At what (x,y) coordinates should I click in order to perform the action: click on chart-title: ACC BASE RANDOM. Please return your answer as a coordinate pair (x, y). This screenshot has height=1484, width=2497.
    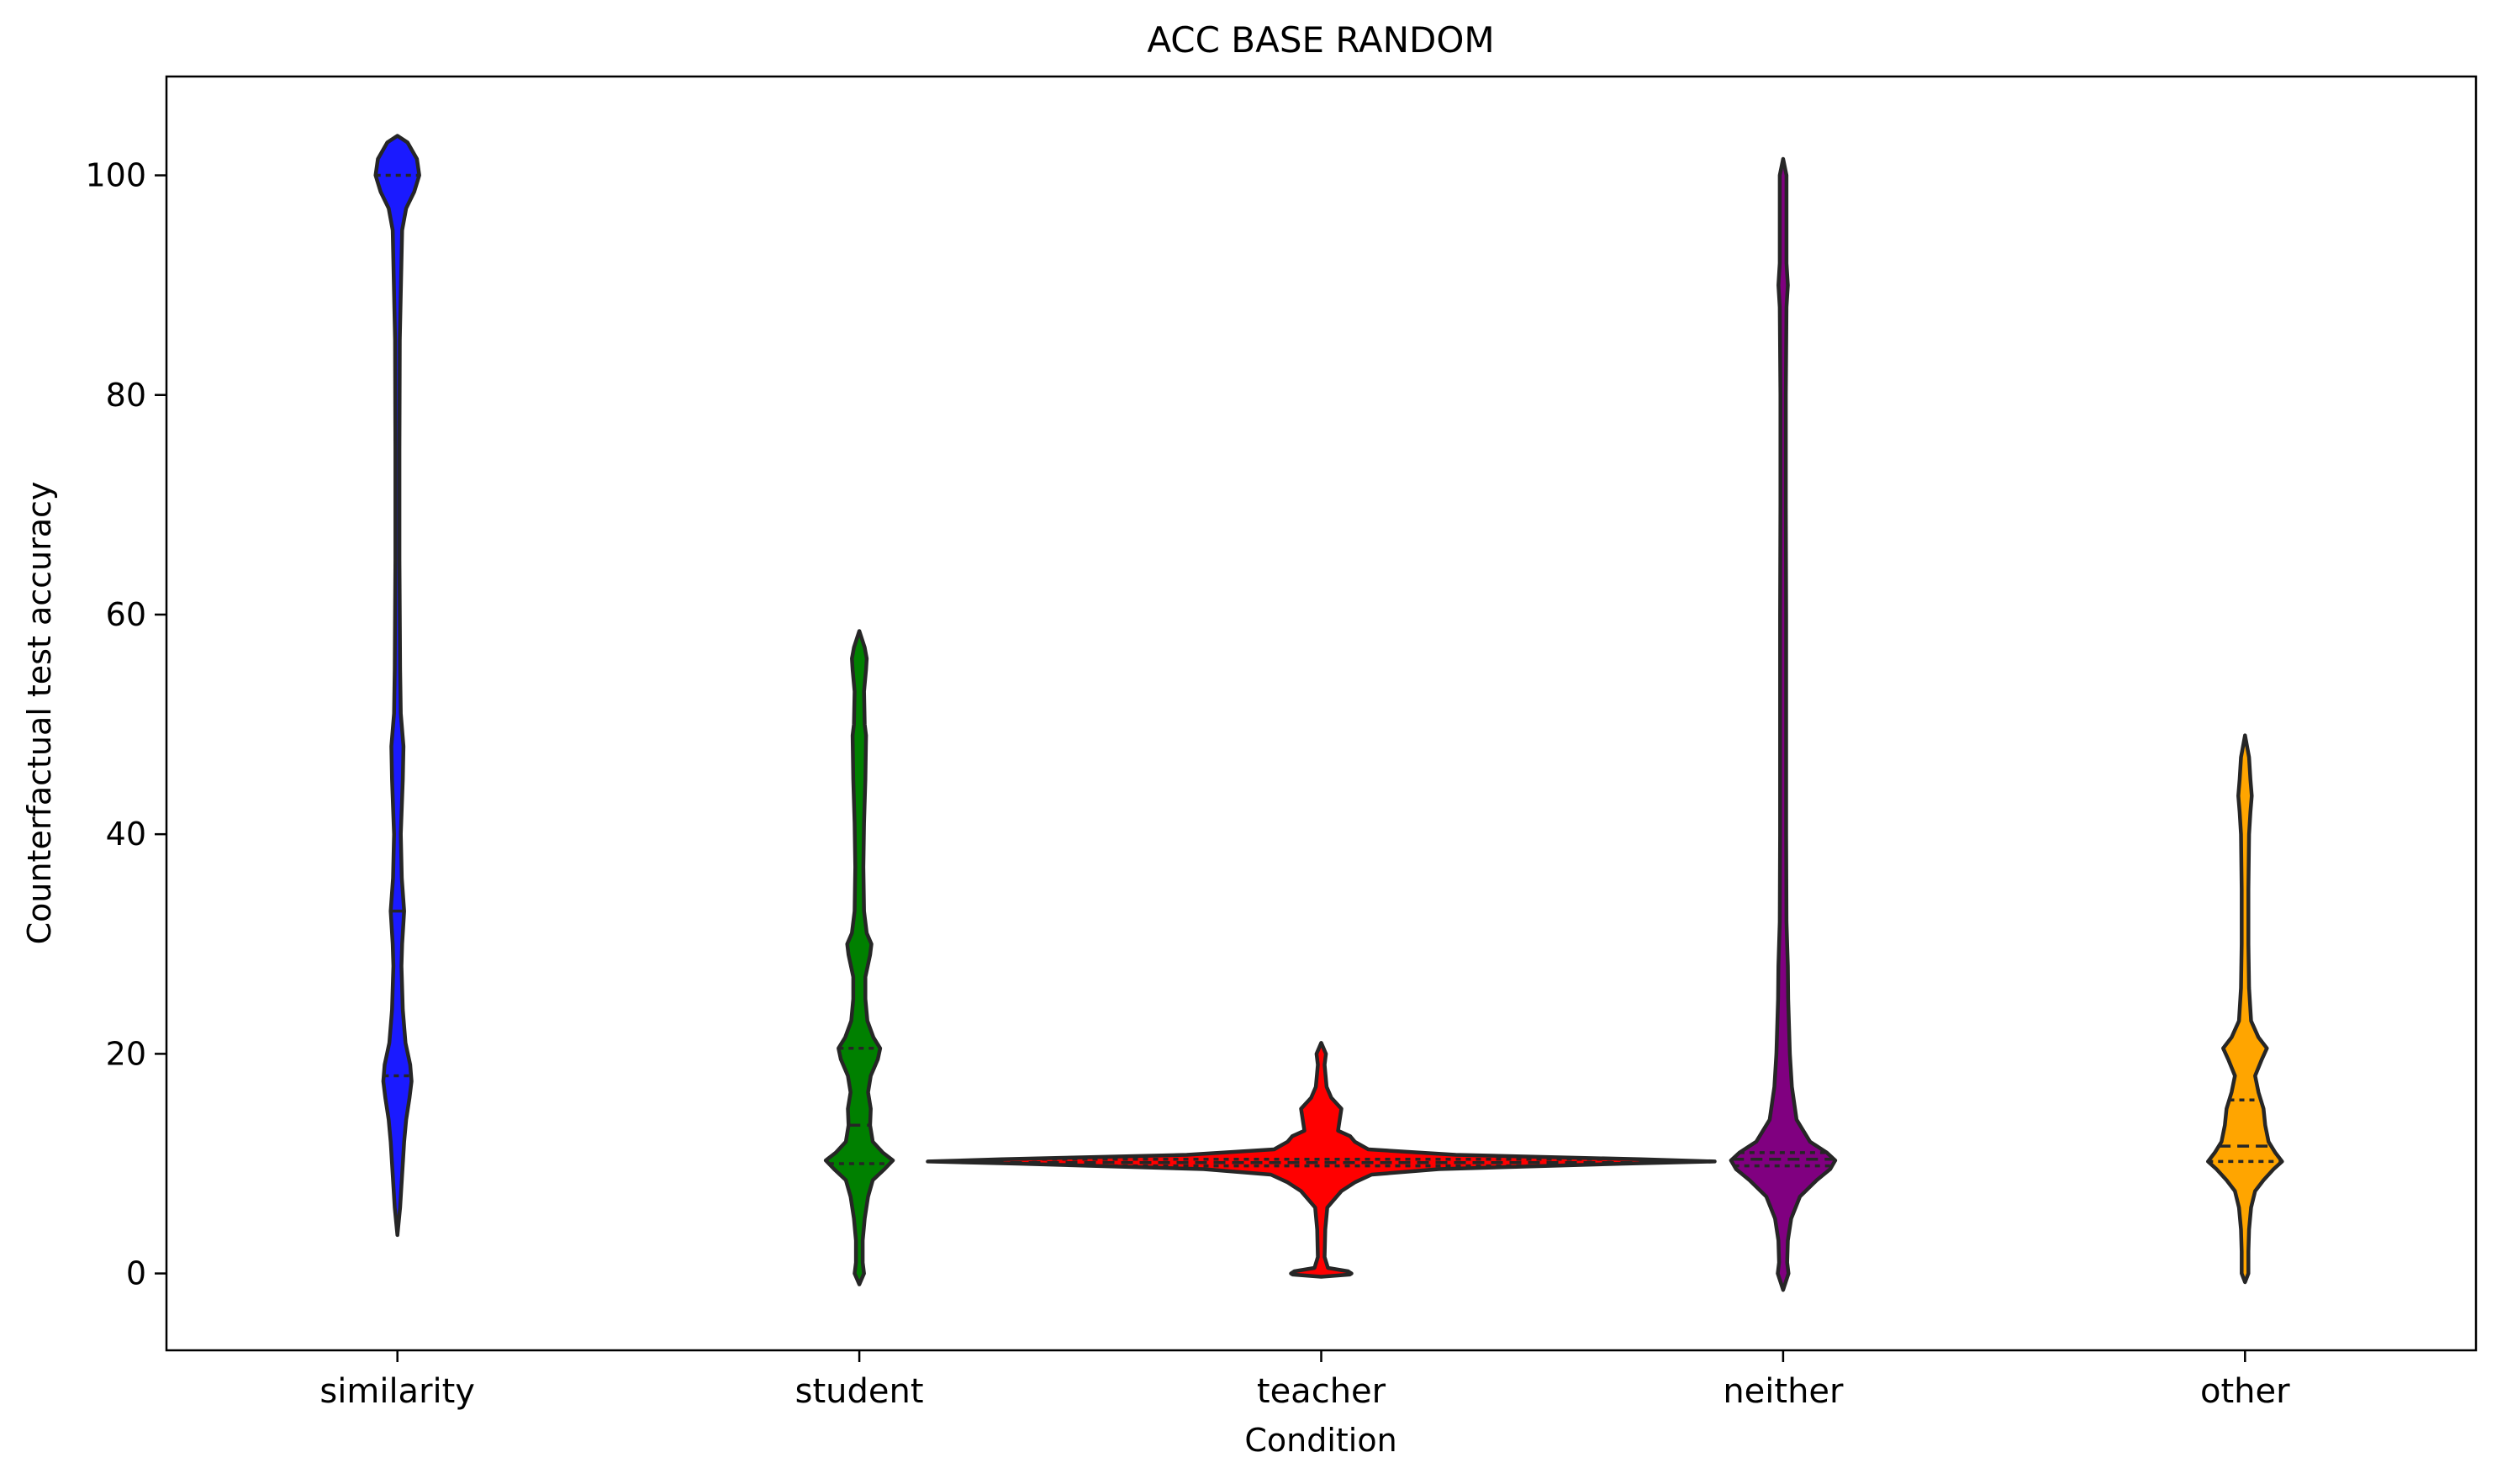
    Looking at the image, I should click on (1320, 40).